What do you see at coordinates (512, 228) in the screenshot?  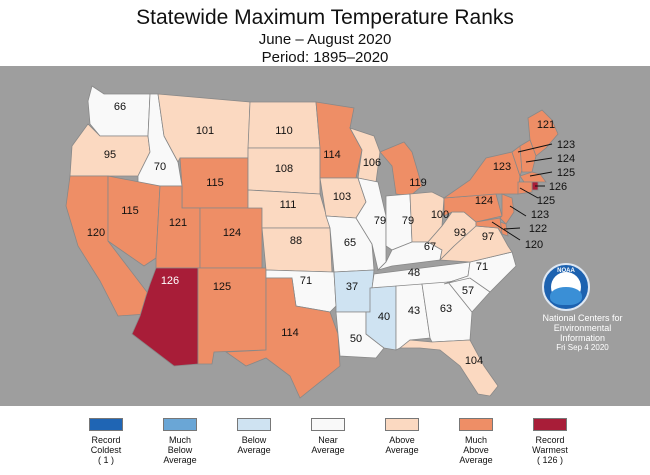 I see `leader-line-de` at bounding box center [512, 228].